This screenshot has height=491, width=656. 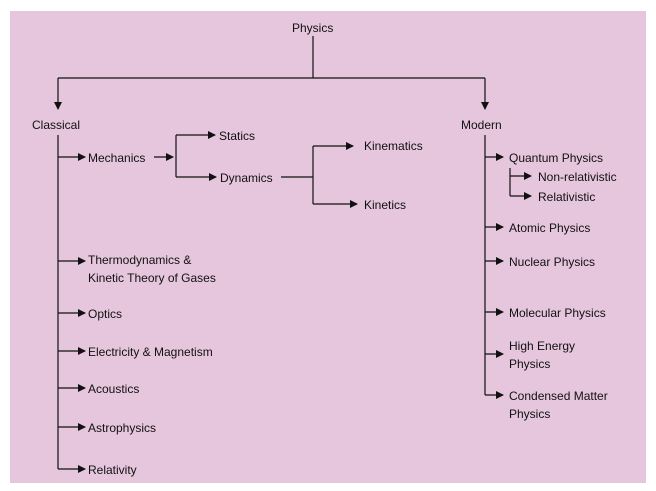 I want to click on node-thermodynamics: Thermodynamics & Kinetic Theory of Gases, so click(x=152, y=269).